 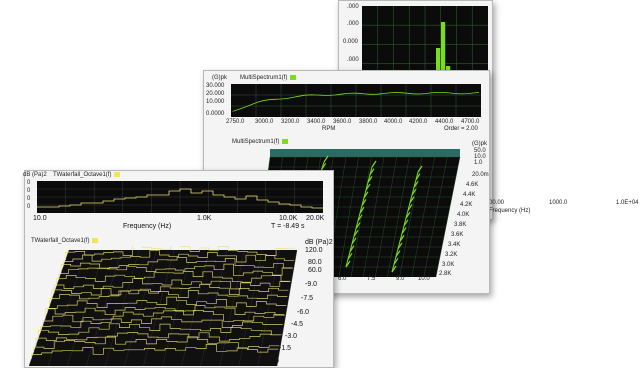 What do you see at coordinates (319, 242) in the screenshot?
I see `w1-z-unit: dB (Pa)2` at bounding box center [319, 242].